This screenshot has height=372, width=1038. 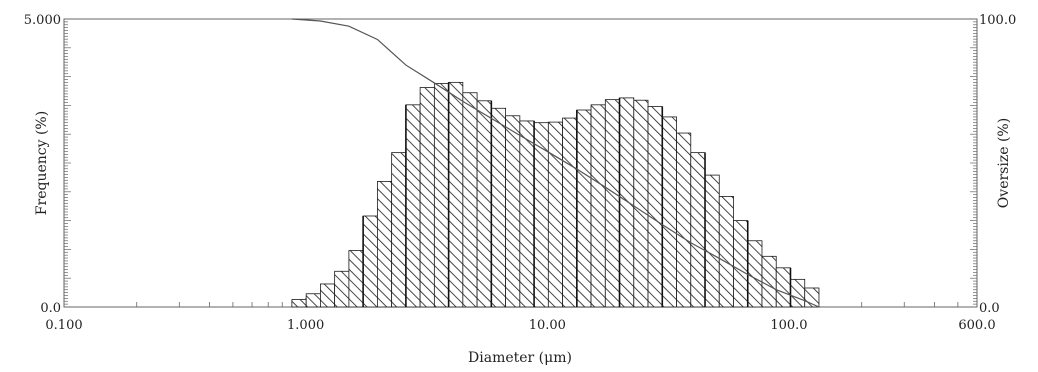 What do you see at coordinates (547, 325) in the screenshot?
I see `x-tick-label: 10.00` at bounding box center [547, 325].